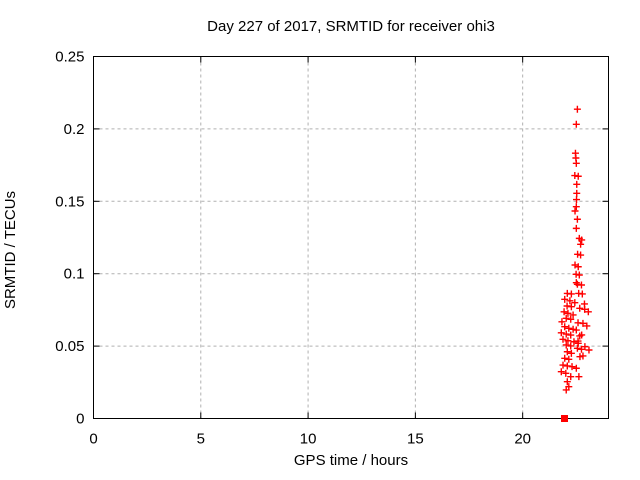 The height and width of the screenshot is (480, 640). I want to click on x-axis-label: GPS time / hours, so click(351, 460).